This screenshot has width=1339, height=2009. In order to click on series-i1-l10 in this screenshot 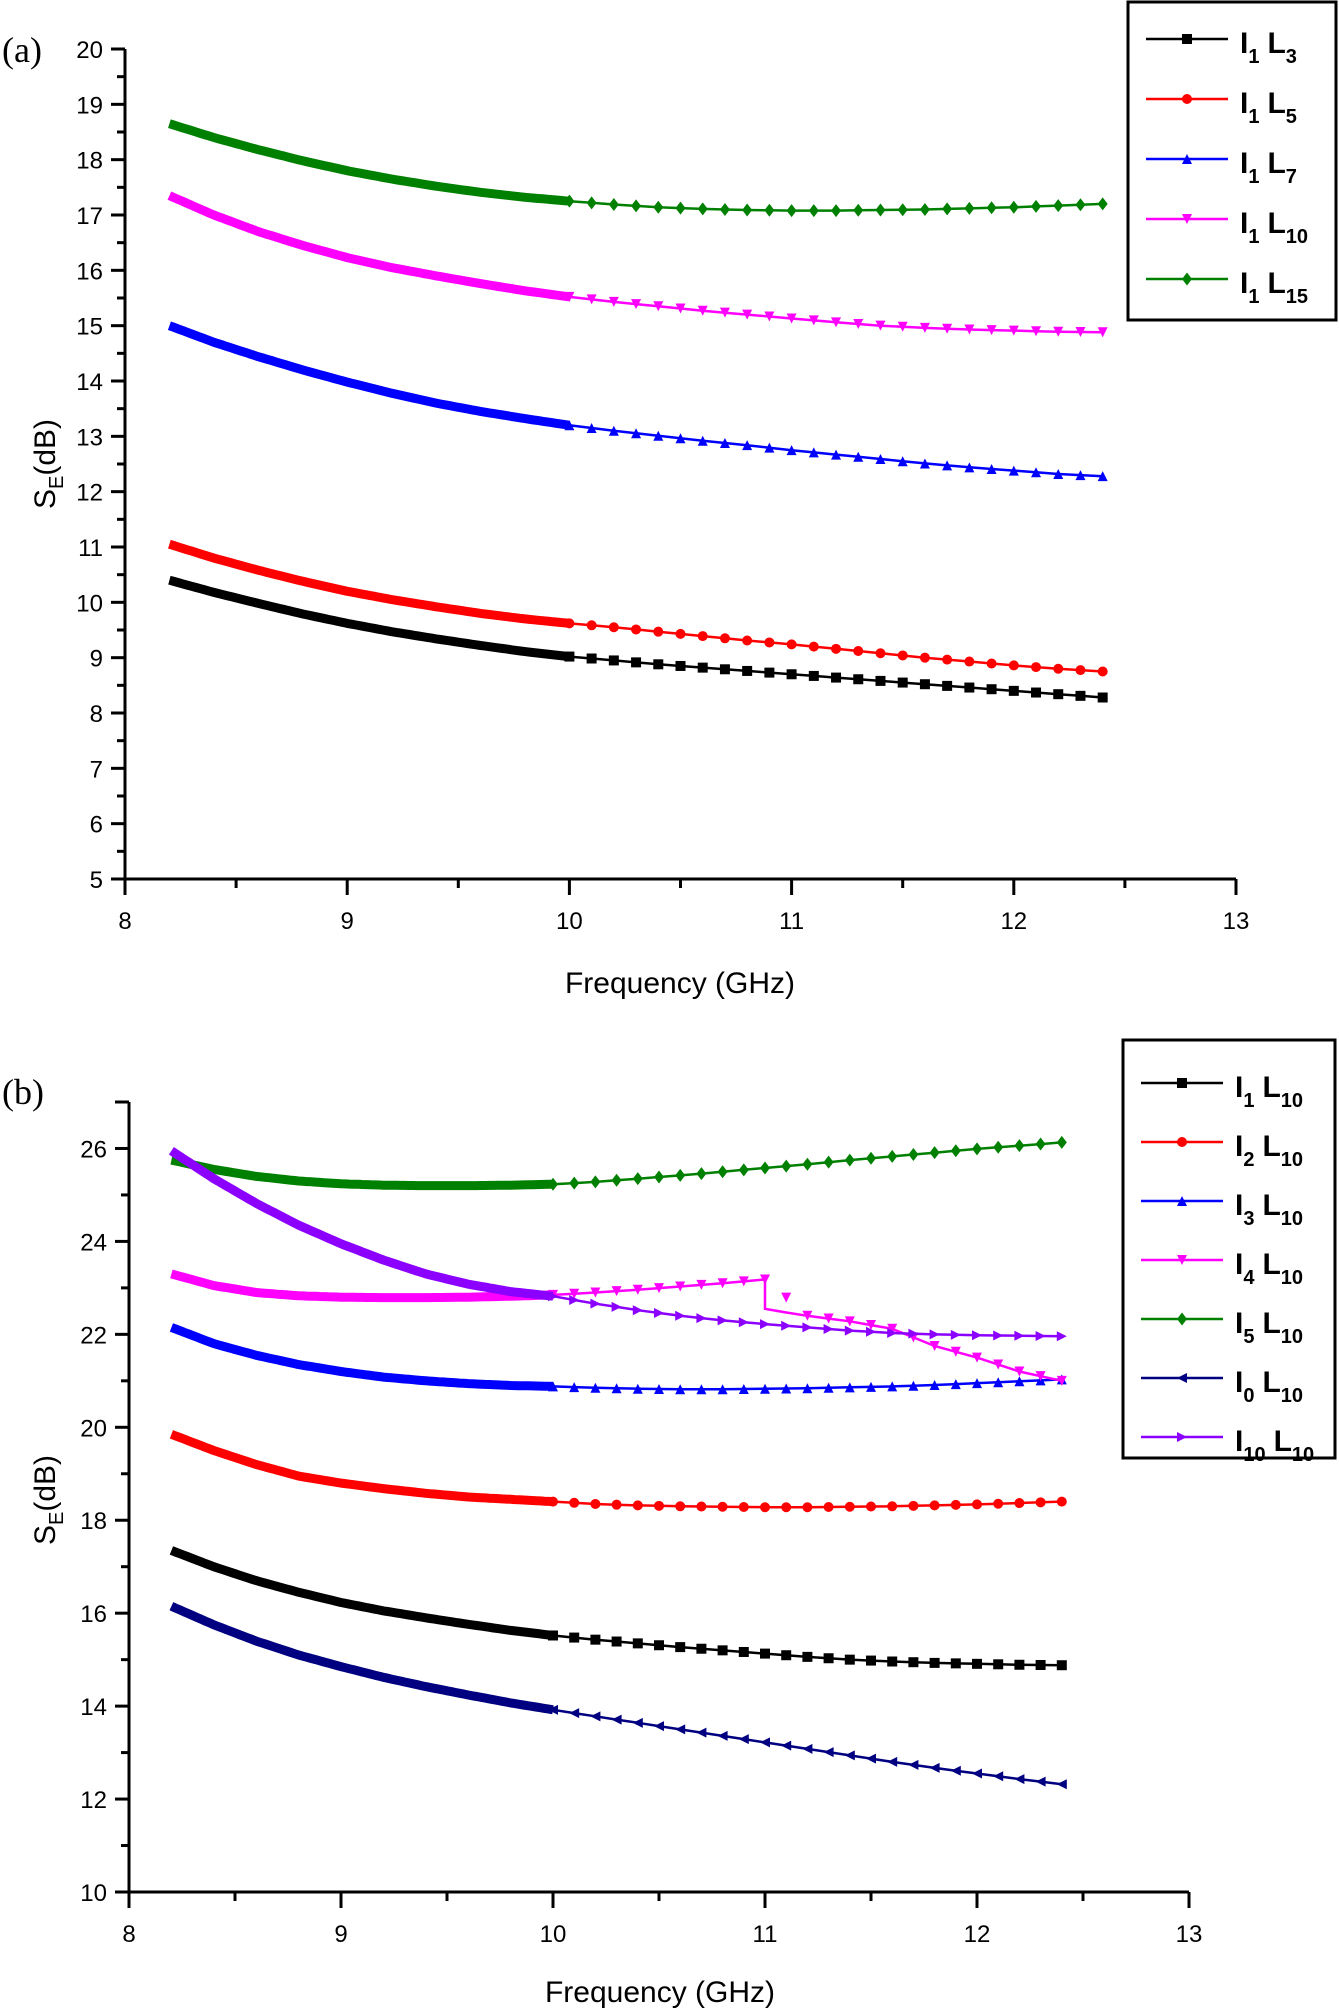, I will do `click(637, 264)`.